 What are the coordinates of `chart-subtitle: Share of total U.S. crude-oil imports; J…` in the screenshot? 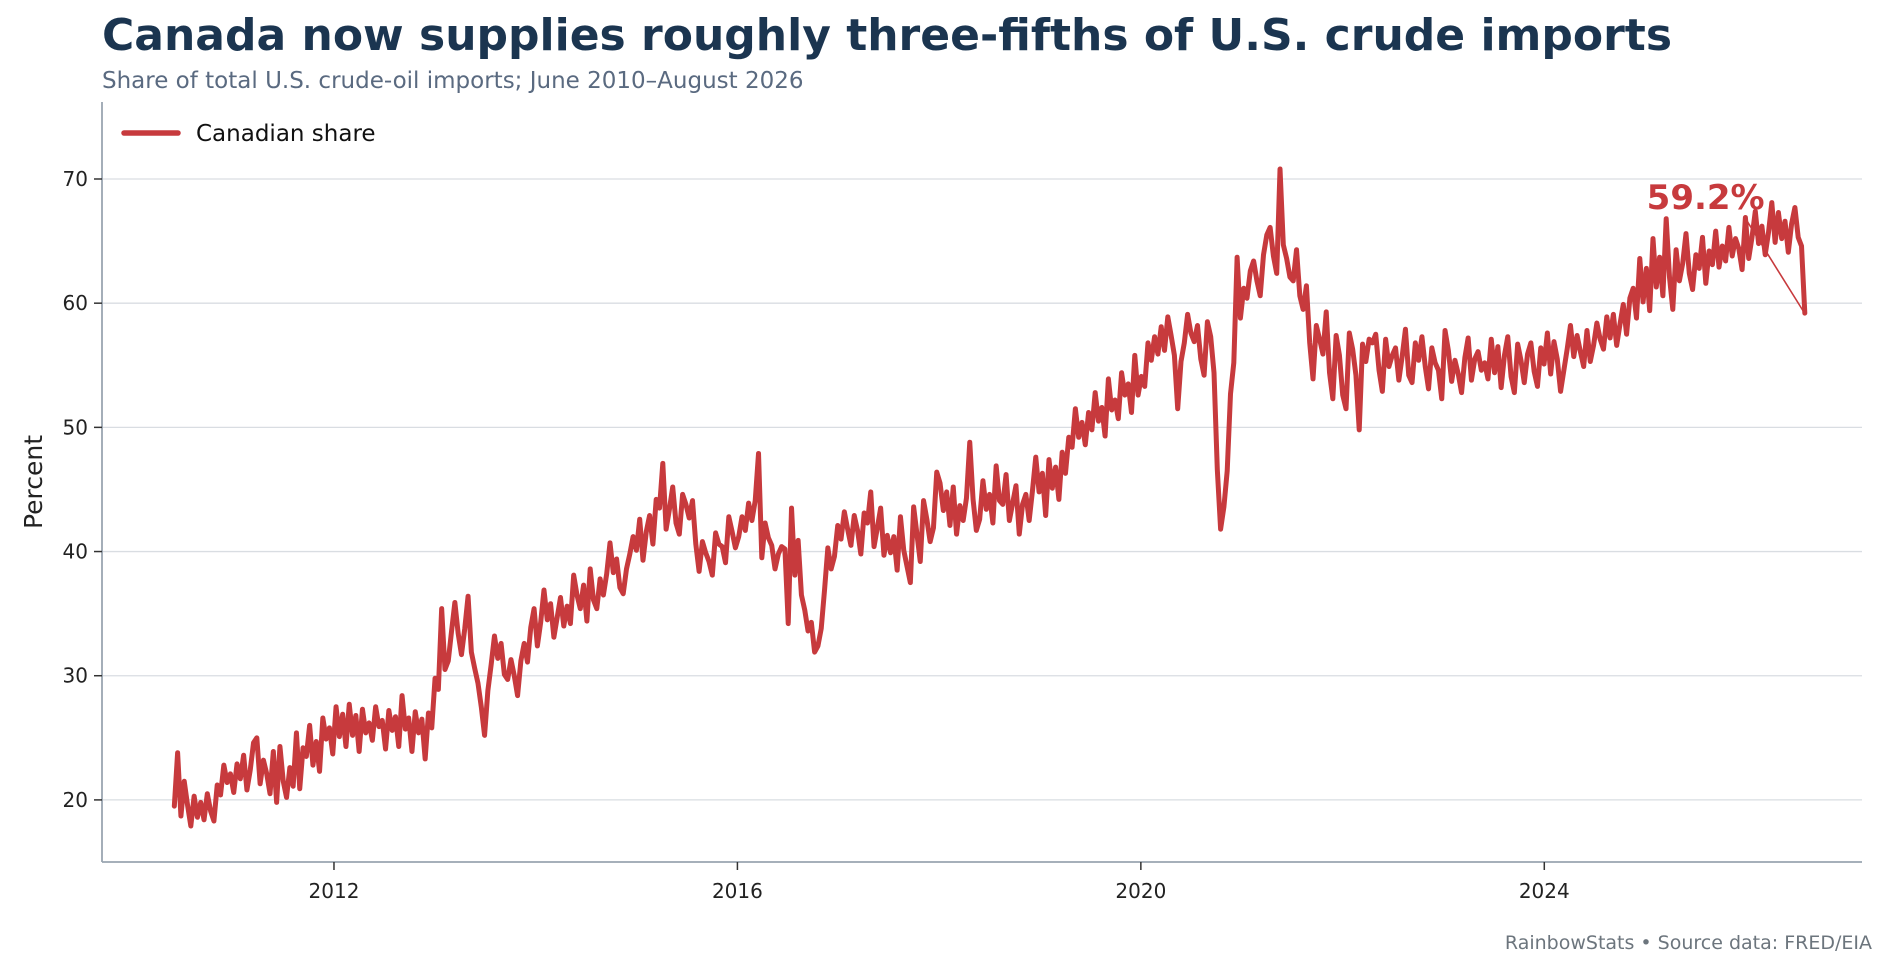 It's located at (453, 81).